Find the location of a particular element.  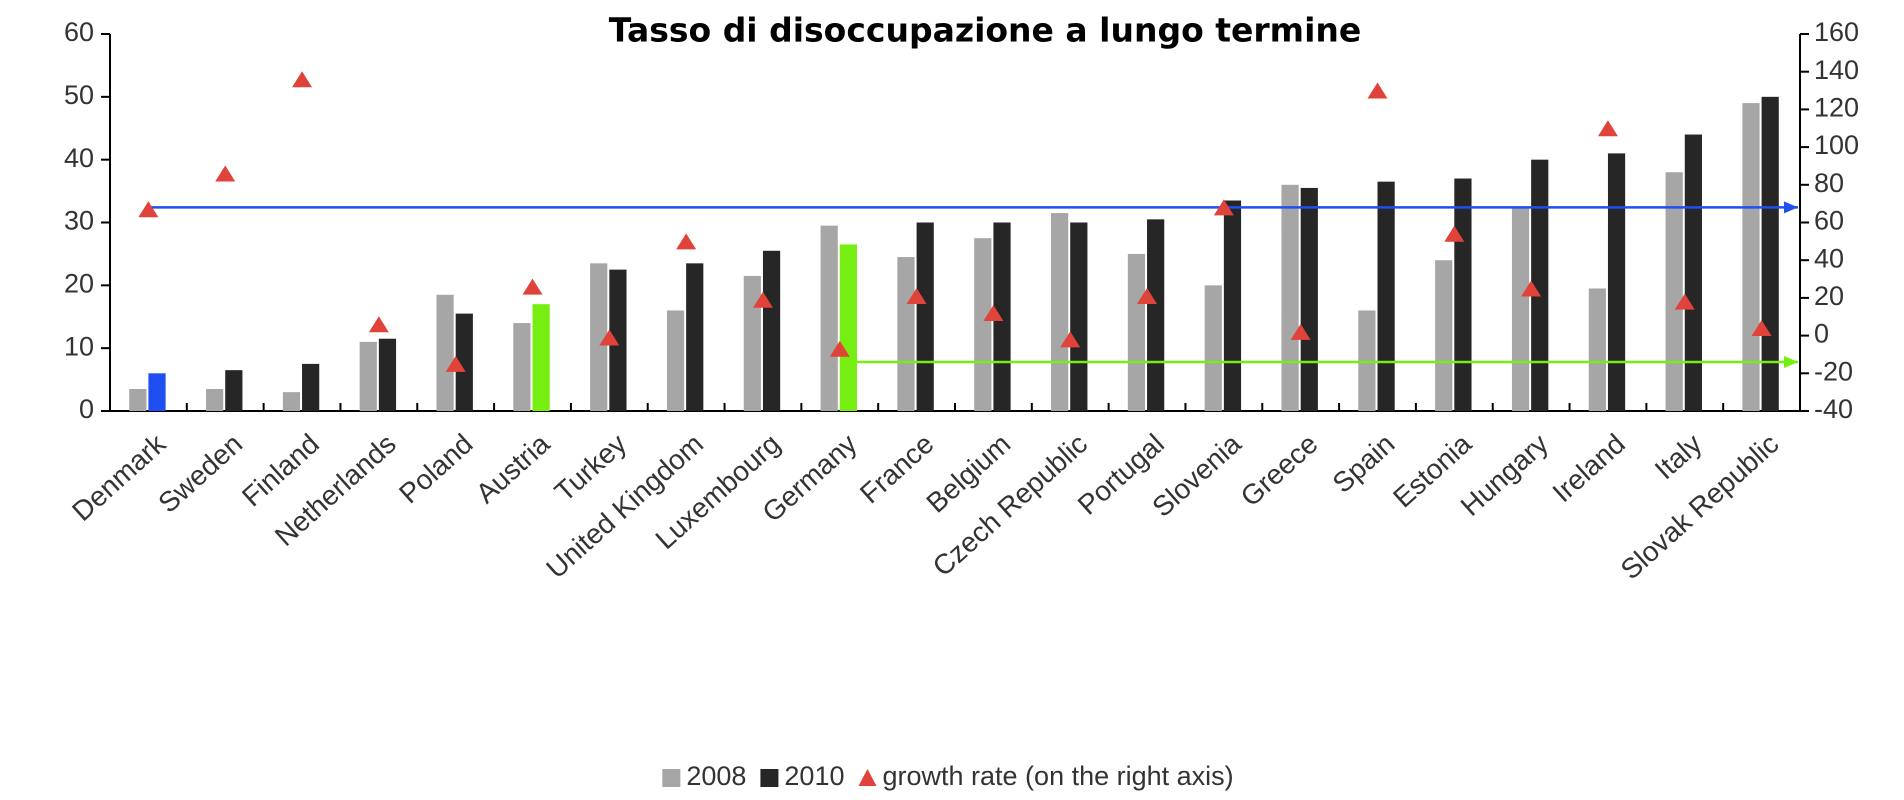

y-tick-label: 50 is located at coordinates (79, 95).